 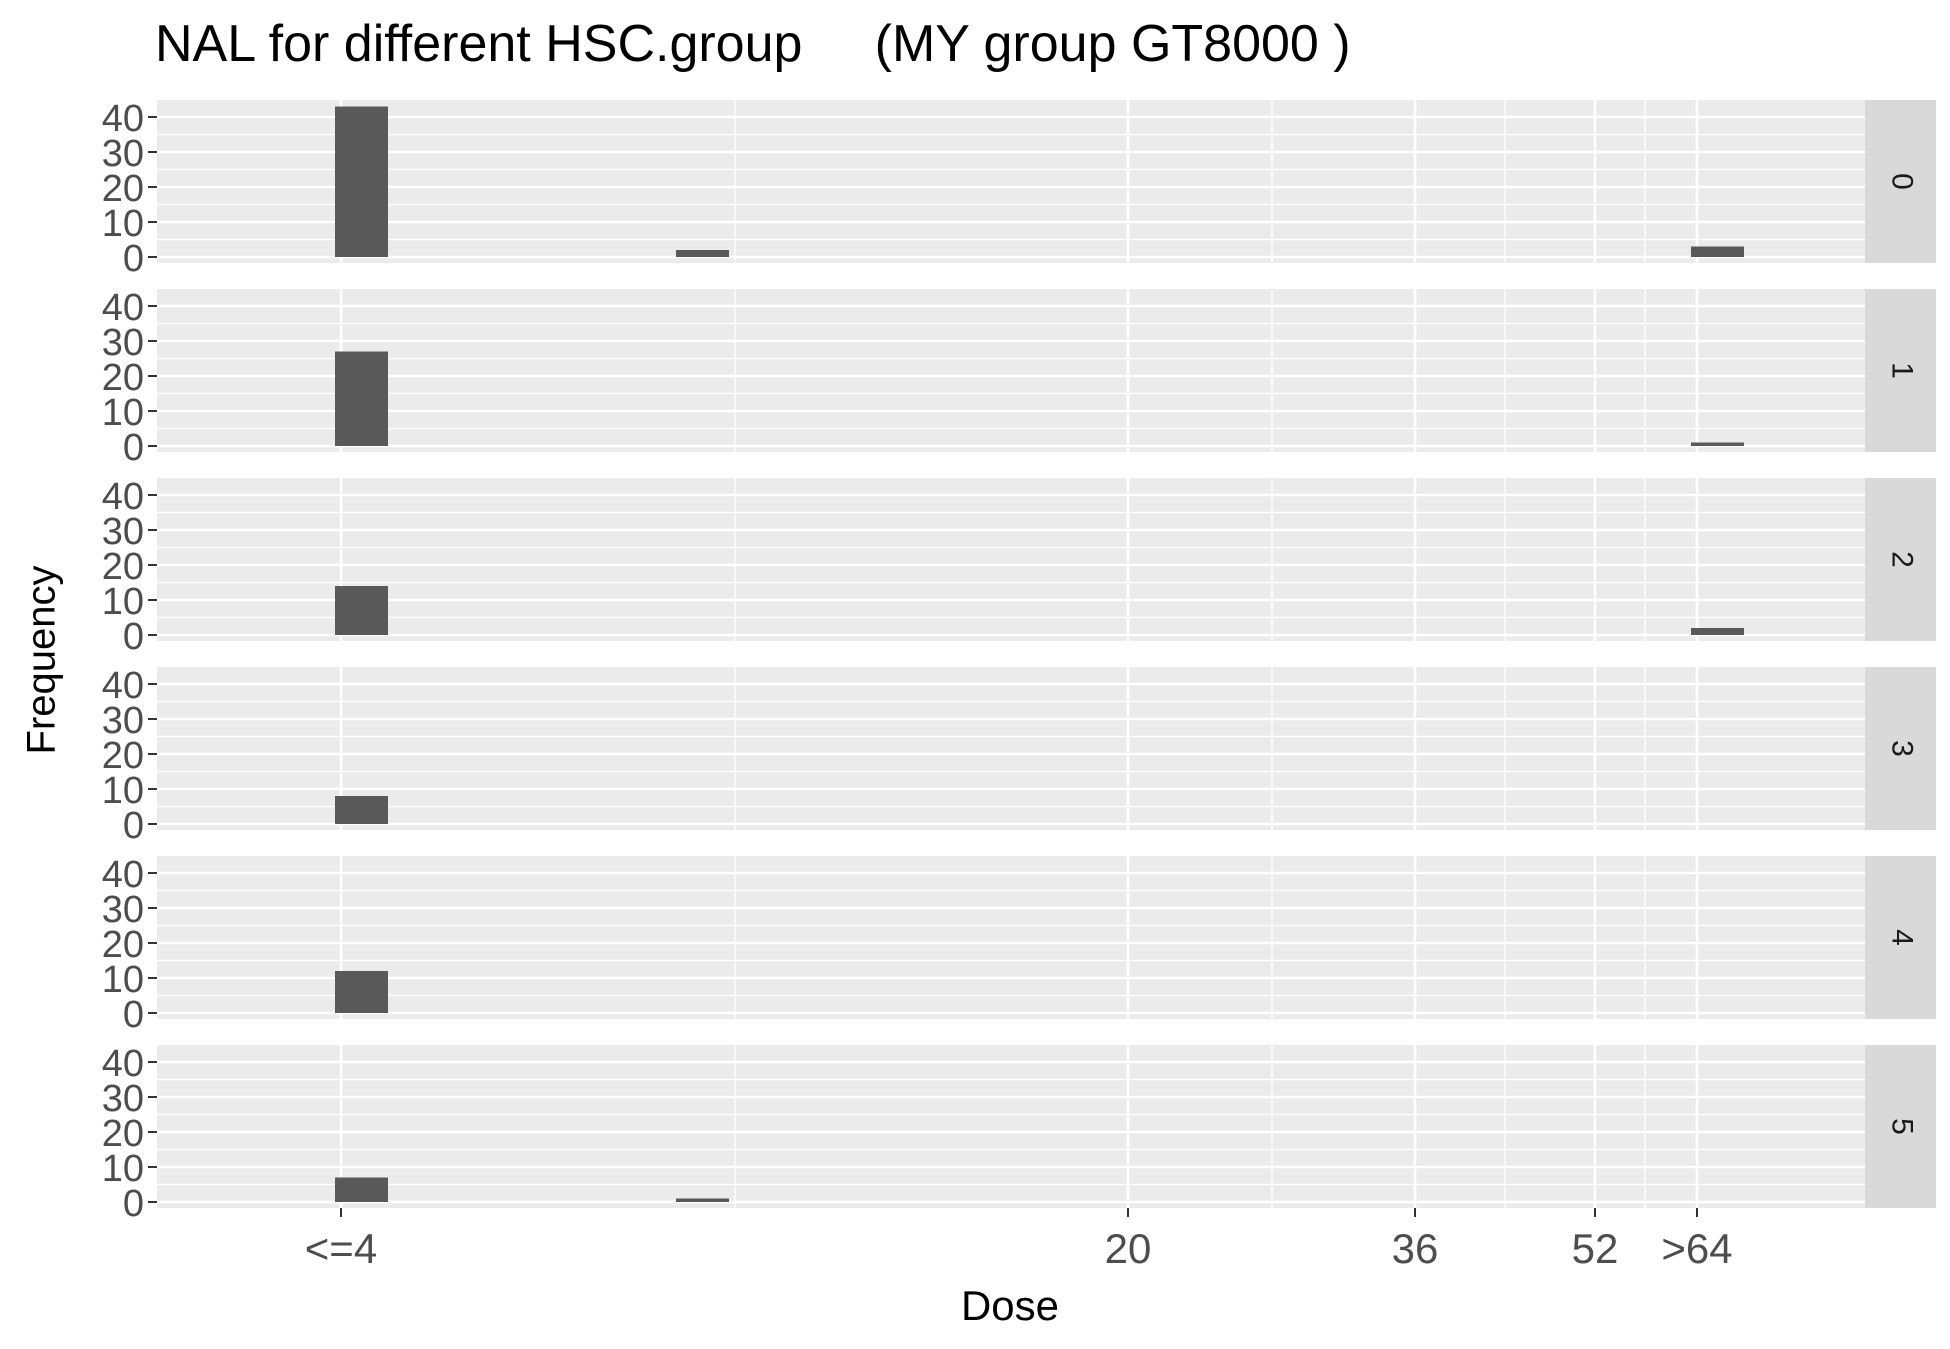 What do you see at coordinates (341, 1248) in the screenshot?
I see `x-tick-label: <=4` at bounding box center [341, 1248].